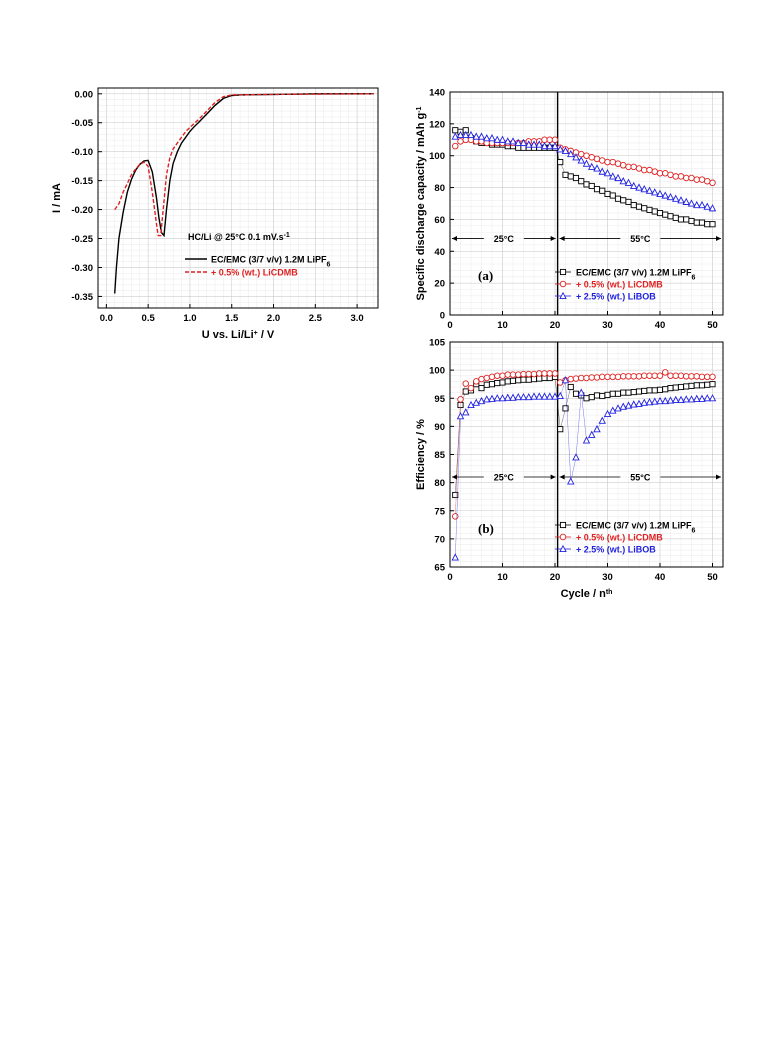 The image size is (780, 1044). Describe the element at coordinates (189, 318) in the screenshot. I see `x-tick-label: 1.0` at that location.